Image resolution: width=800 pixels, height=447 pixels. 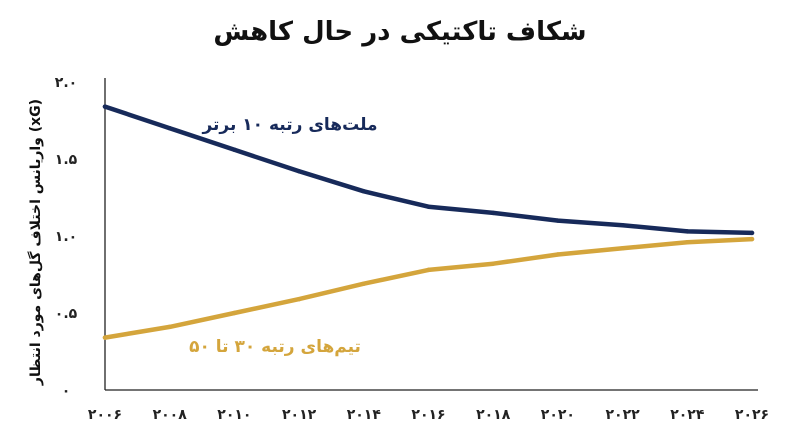 What do you see at coordinates (428, 415) in the screenshot?
I see `x-tick-label: ۲۰۱۶` at bounding box center [428, 415].